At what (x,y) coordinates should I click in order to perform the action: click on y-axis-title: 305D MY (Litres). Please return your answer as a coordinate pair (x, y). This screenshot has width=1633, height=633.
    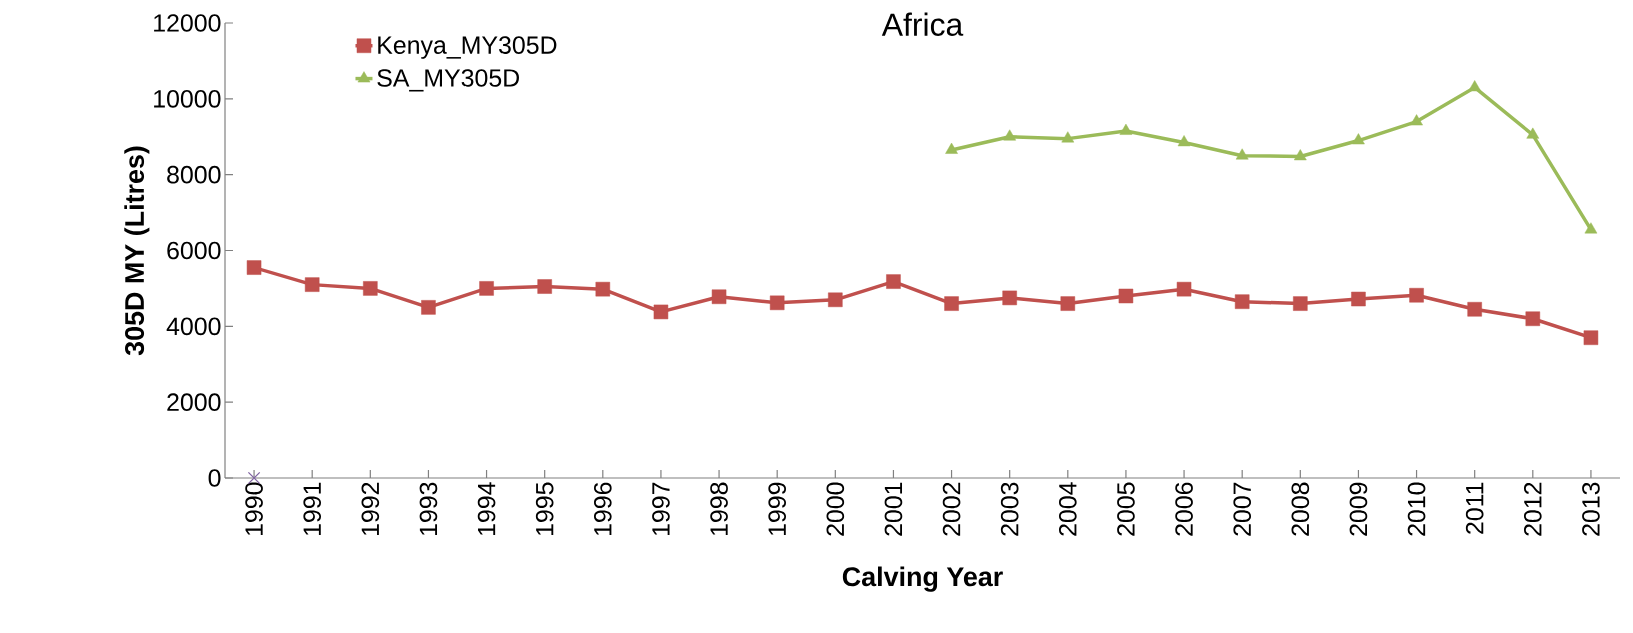
    Looking at the image, I should click on (137, 251).